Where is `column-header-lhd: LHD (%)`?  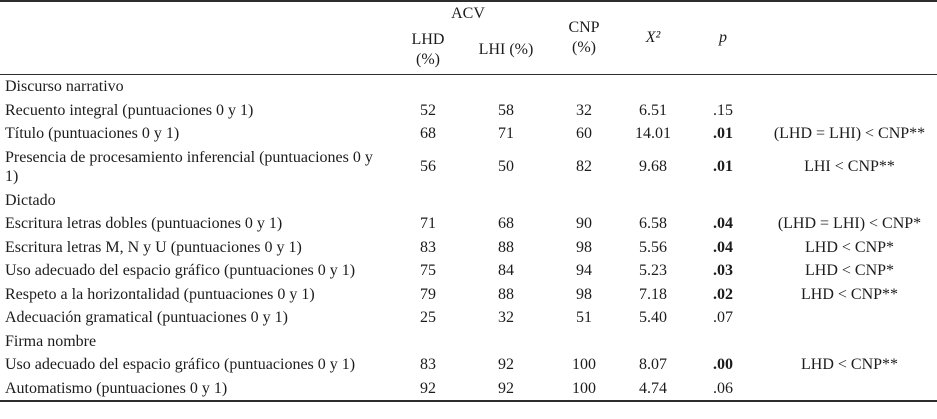 column-header-lhd: LHD (%) is located at coordinates (428, 50).